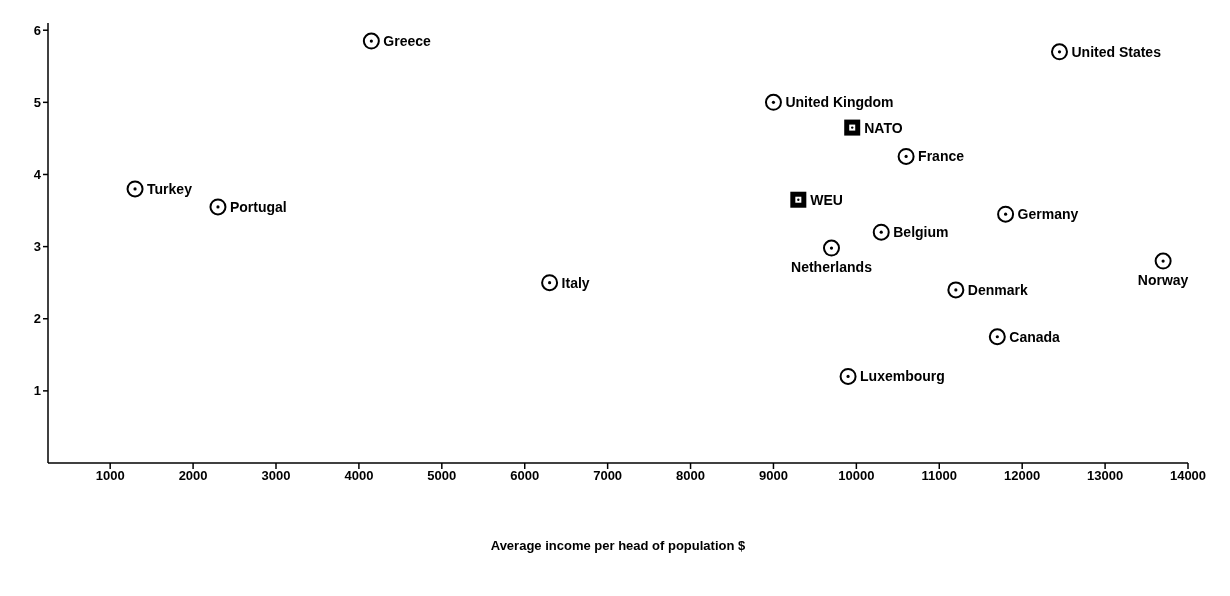 The height and width of the screenshot is (596, 1230). Describe the element at coordinates (691, 476) in the screenshot. I see `x-tick-label: 8000` at that location.